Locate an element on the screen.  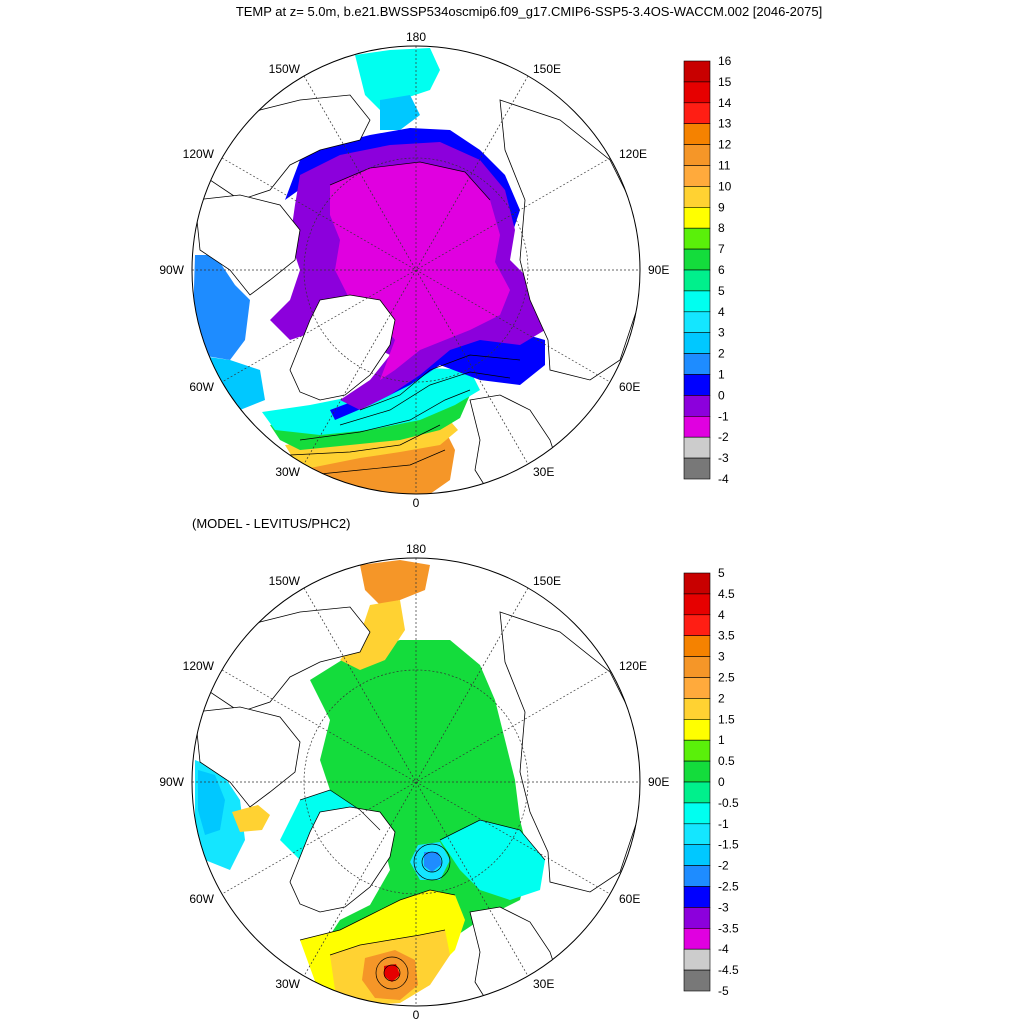
top-colorbar-label-7: 9 is located at coordinates (721, 207).